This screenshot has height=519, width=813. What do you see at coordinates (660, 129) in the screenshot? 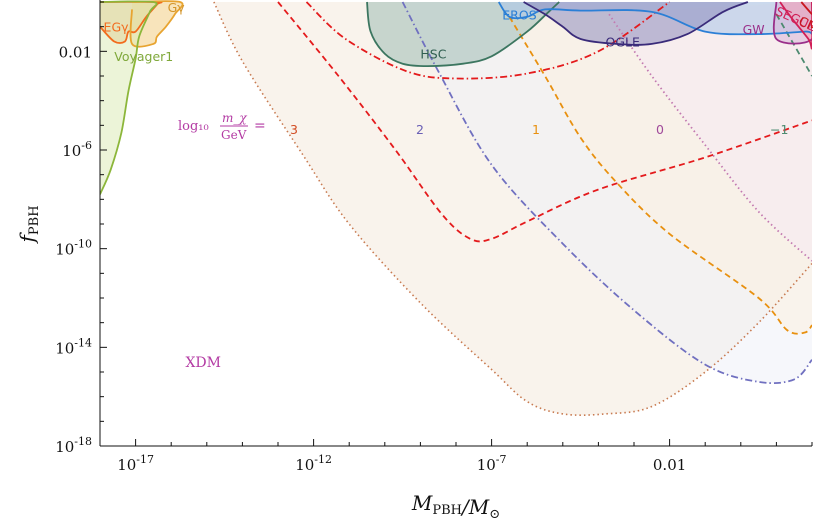
I see `legend-value-0: 0` at bounding box center [660, 129].